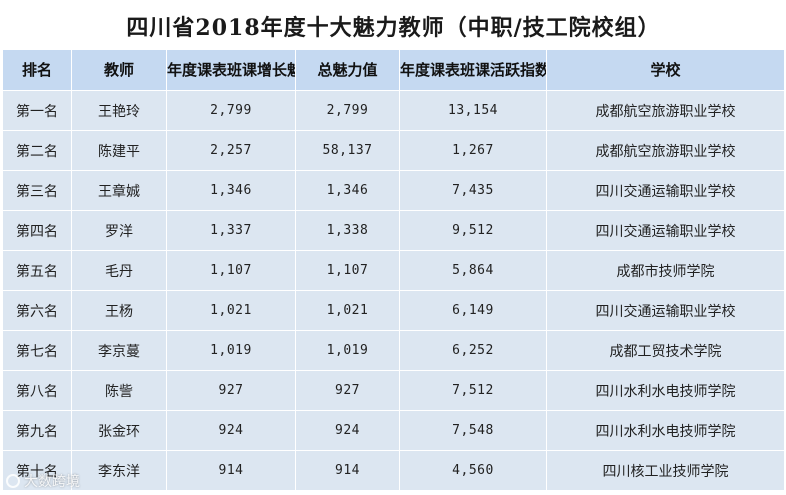 The height and width of the screenshot is (495, 786). What do you see at coordinates (473, 390) in the screenshot?
I see `active-cell: 7,512` at bounding box center [473, 390].